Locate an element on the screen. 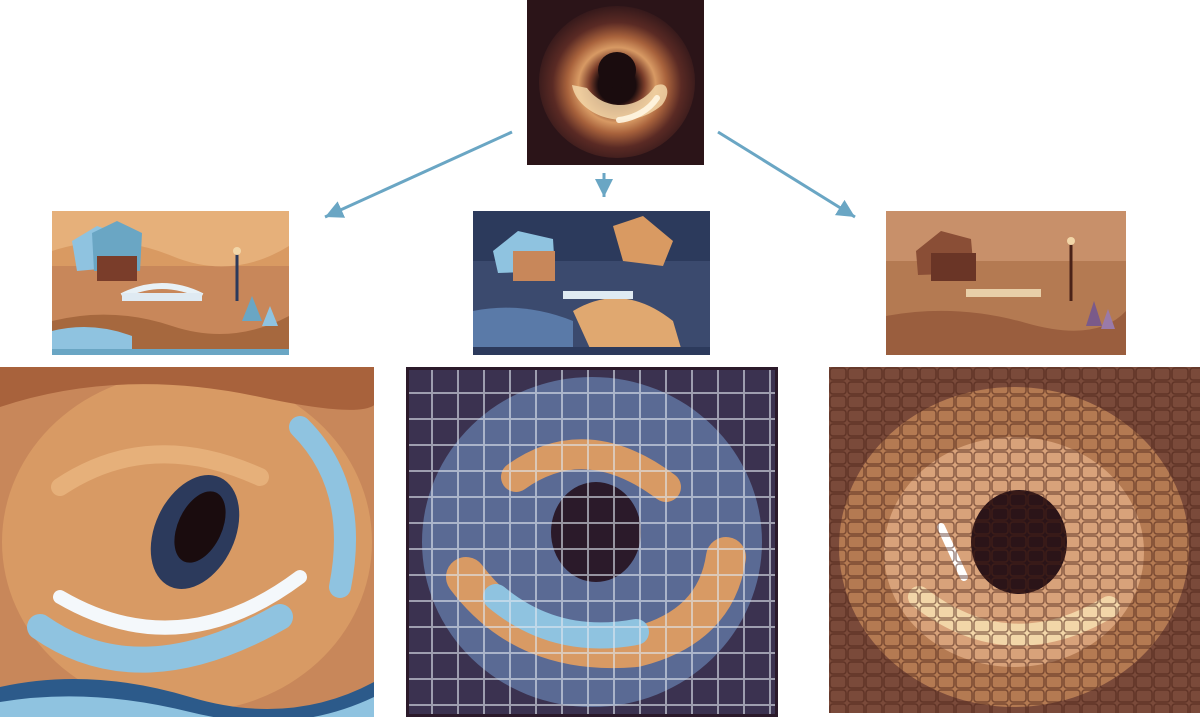 Image resolution: width=1200 pixels, height=717 pixels. black-hole-image is located at coordinates (615, 82).